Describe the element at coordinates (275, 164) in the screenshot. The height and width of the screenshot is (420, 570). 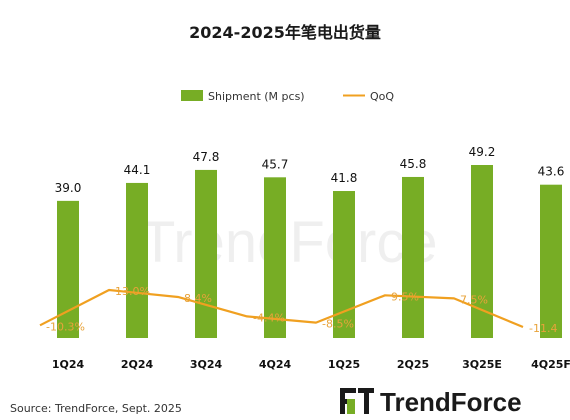
I see `bar-value-label: 45.7` at that location.